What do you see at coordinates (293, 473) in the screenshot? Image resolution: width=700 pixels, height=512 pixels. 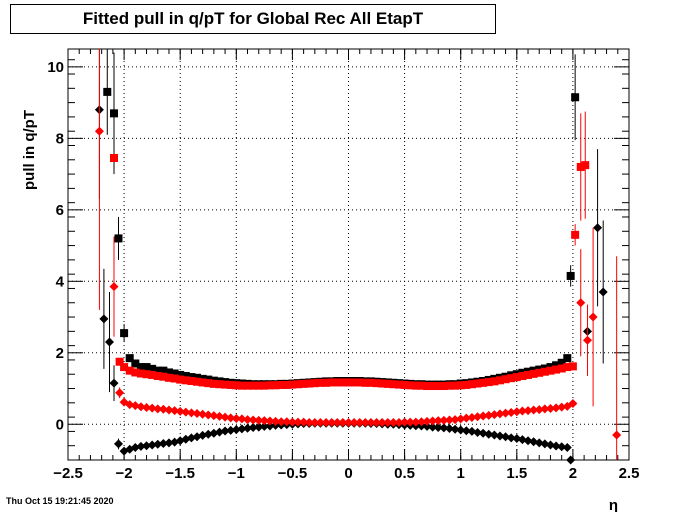 I see `x-tick-label: −0.5` at bounding box center [293, 473].